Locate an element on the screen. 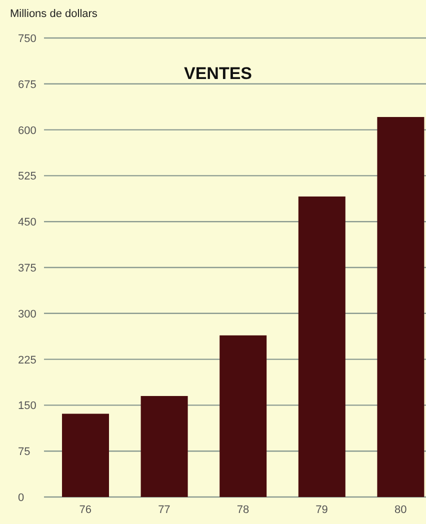 This screenshot has width=426, height=524. y-tick-label: 675 is located at coordinates (27, 84).